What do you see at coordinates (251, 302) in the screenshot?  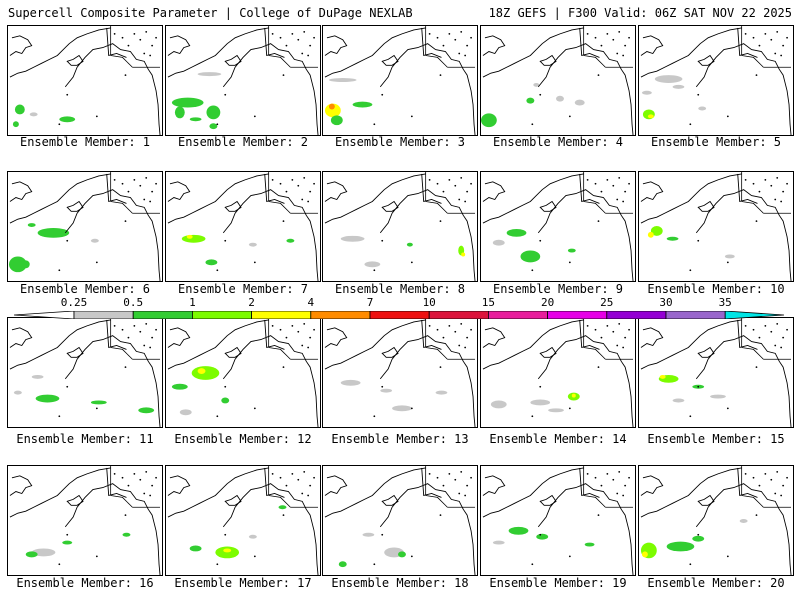 I see `legend-tick-label: 2` at bounding box center [251, 302].